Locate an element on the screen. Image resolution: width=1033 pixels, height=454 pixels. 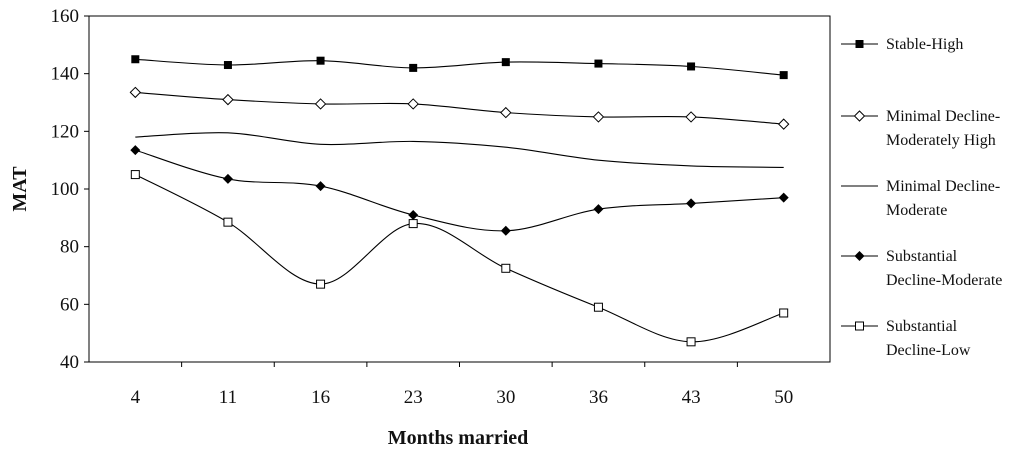
y-tick-label: 140 is located at coordinates (65, 74).